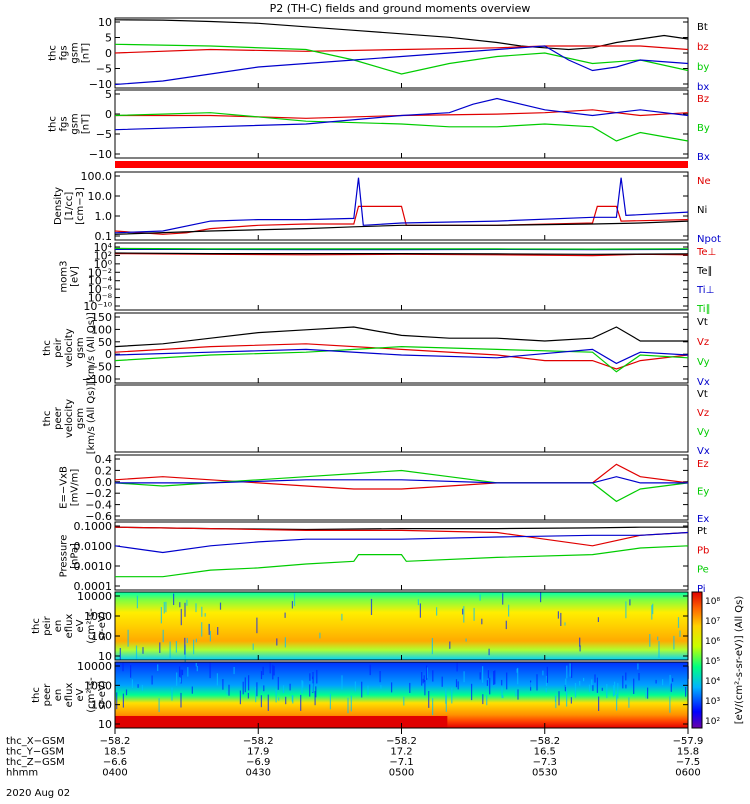 The width and height of the screenshot is (750, 804). Describe the element at coordinates (702, 531) in the screenshot. I see `legend-entry: Pt` at that location.